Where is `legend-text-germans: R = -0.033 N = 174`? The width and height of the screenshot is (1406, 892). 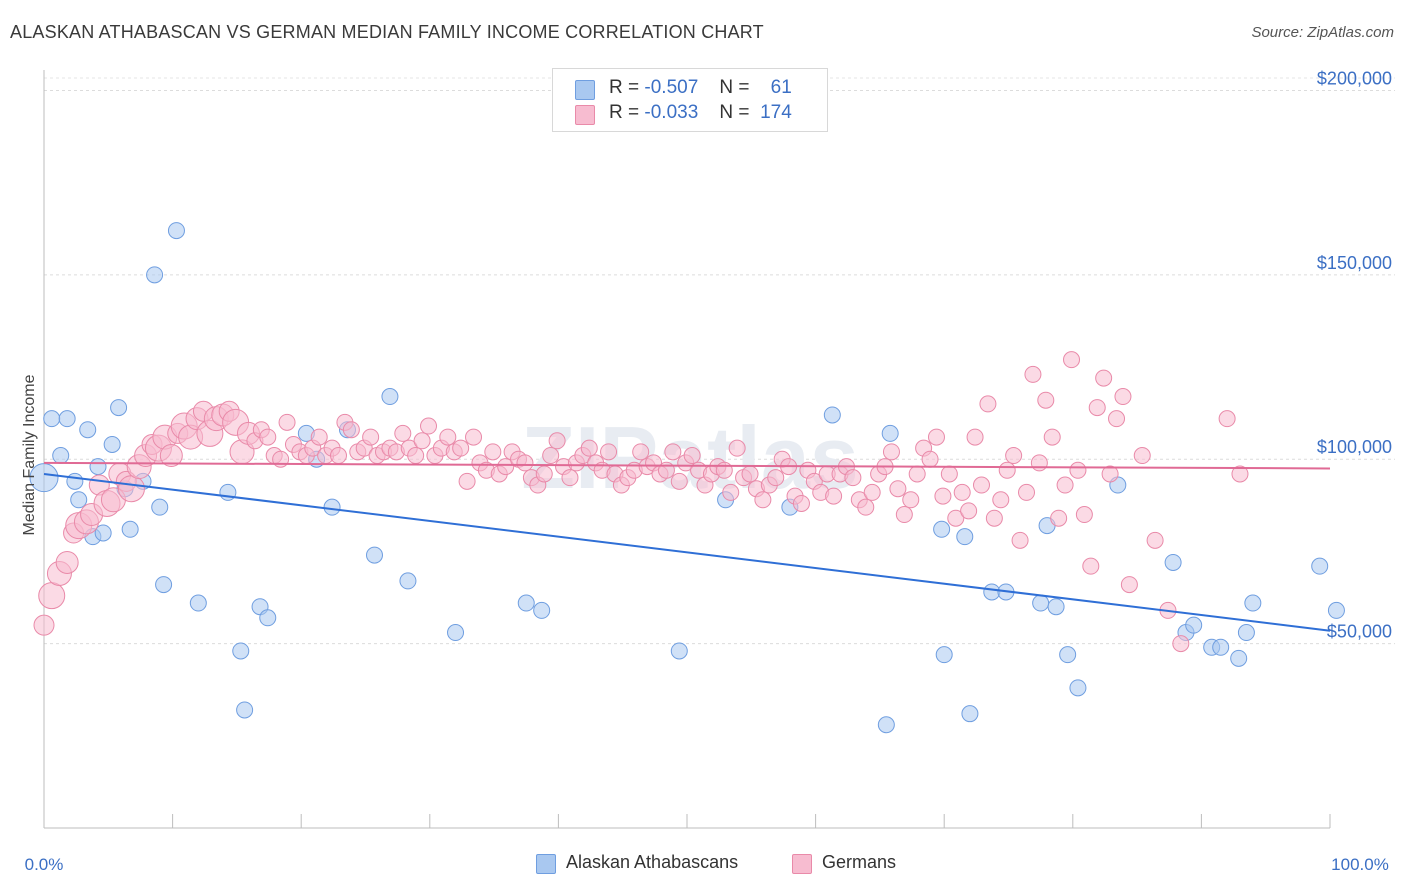 legend-text-germans: R = -0.033 N = 174 is located at coordinates (700, 113).